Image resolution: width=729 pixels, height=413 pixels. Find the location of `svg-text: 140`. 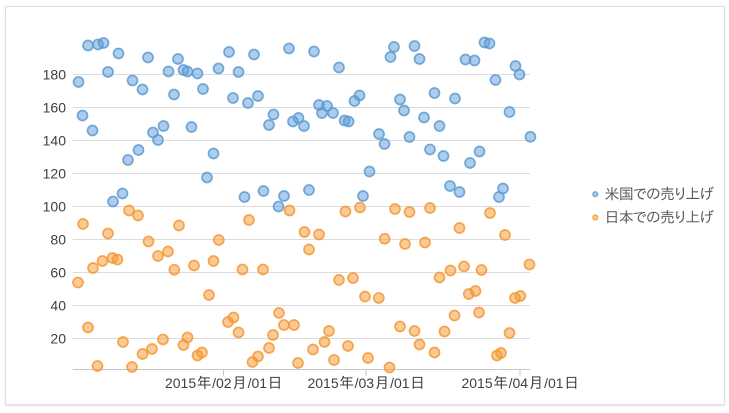

svg-text: 140 is located at coordinates (55, 141).